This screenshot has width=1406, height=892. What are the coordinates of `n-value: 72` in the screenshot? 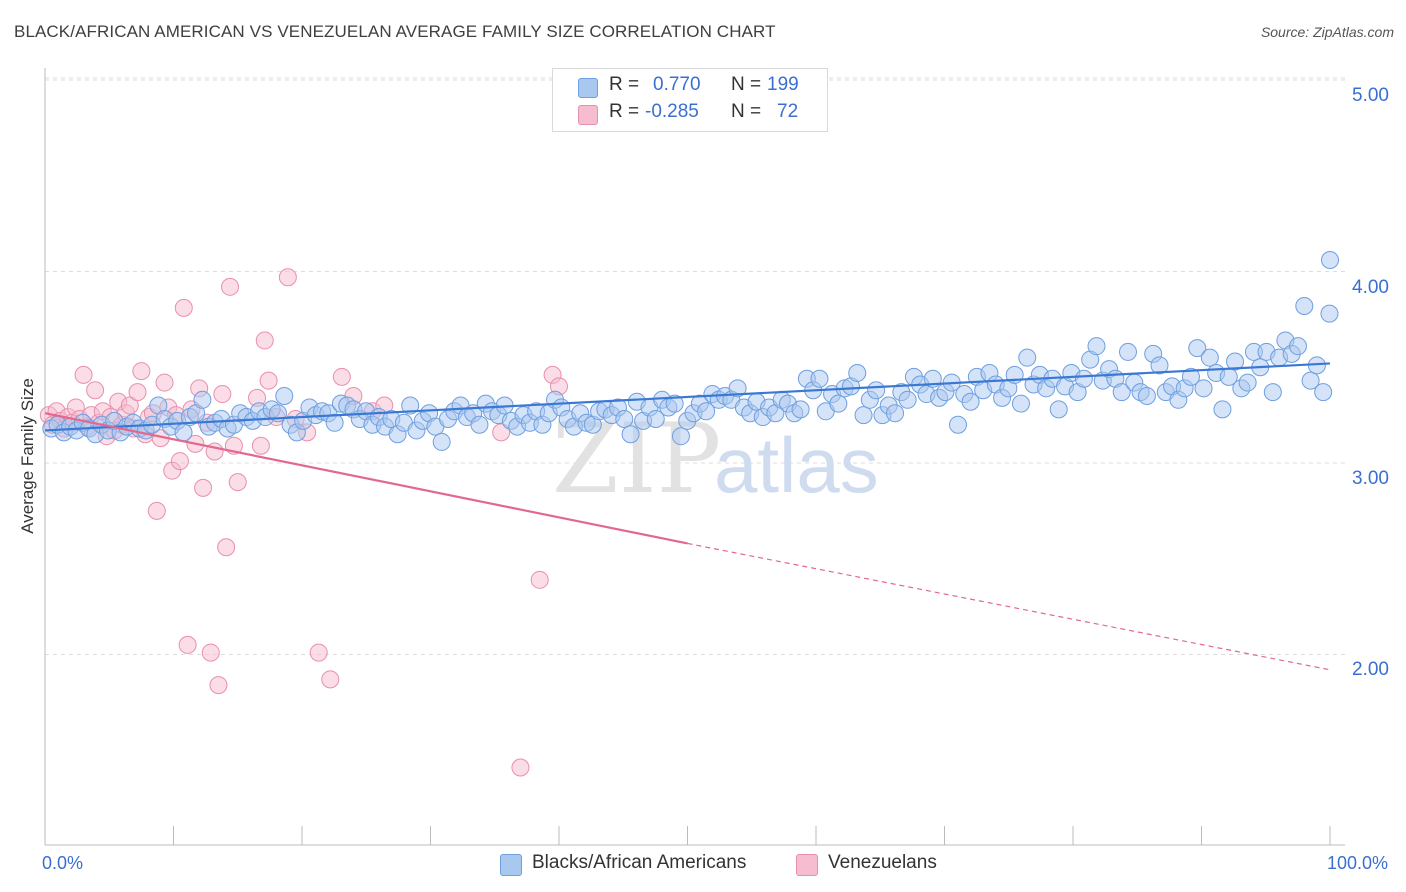 It's located at (788, 111).